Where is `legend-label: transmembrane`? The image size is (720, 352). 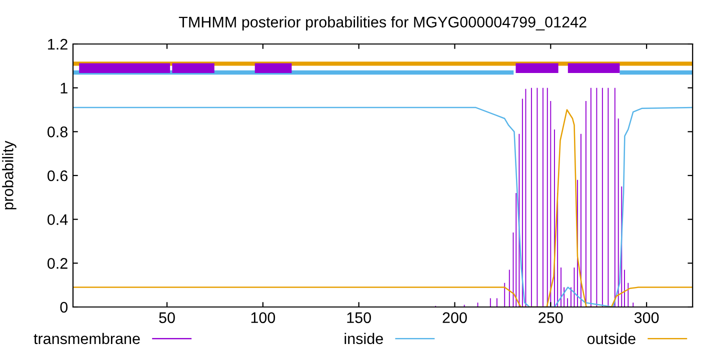 legend-label: transmembrane is located at coordinates (87, 338).